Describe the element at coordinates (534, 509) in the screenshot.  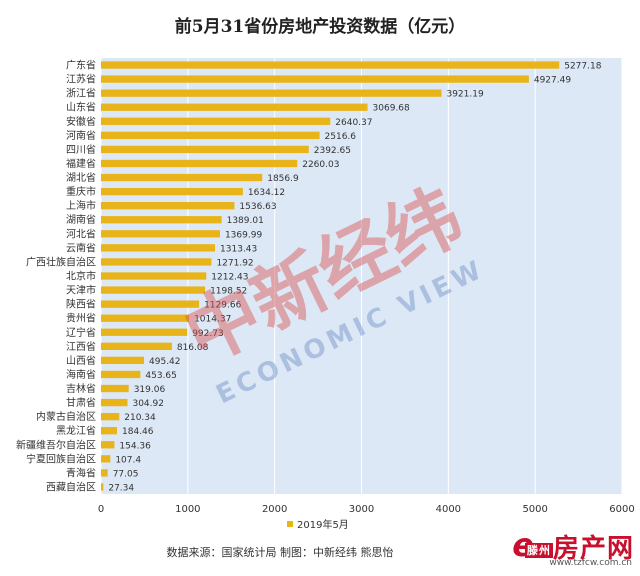
I see `x-tick-label: 5000` at that location.